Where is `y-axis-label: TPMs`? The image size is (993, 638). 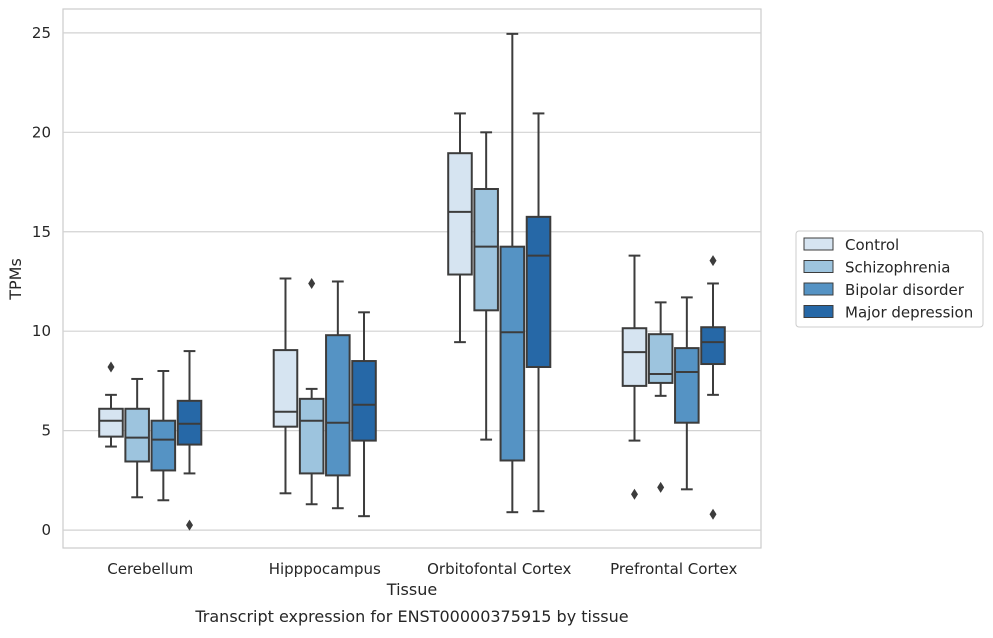 y-axis-label: TPMs is located at coordinates (15, 279).